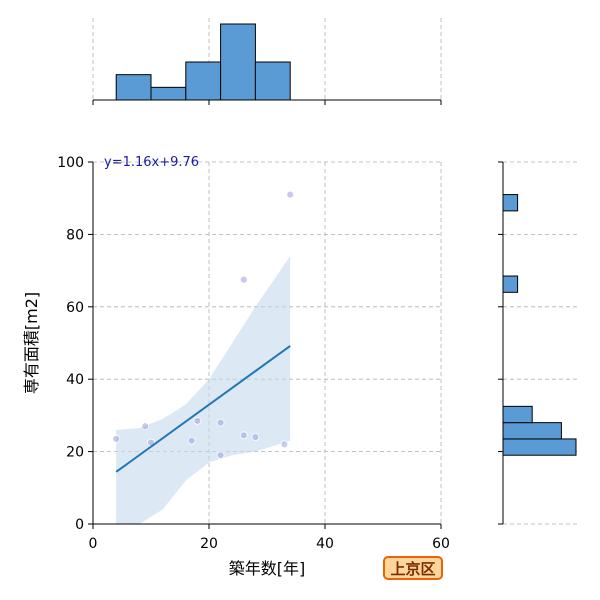  I want to click on regression-equation: y=1.16x+9.76, so click(151, 162).